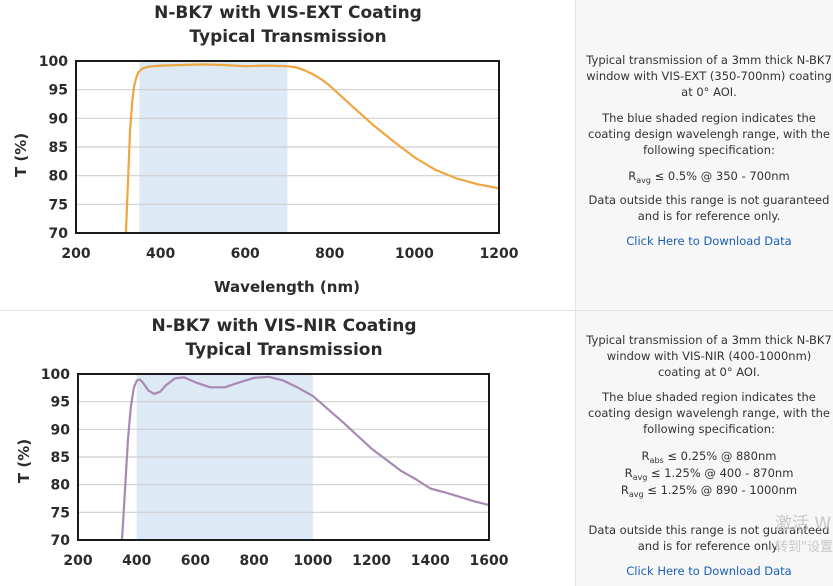  I want to click on spec-text: ≤ 1.25% @ 400 - 870nm, so click(720, 473).